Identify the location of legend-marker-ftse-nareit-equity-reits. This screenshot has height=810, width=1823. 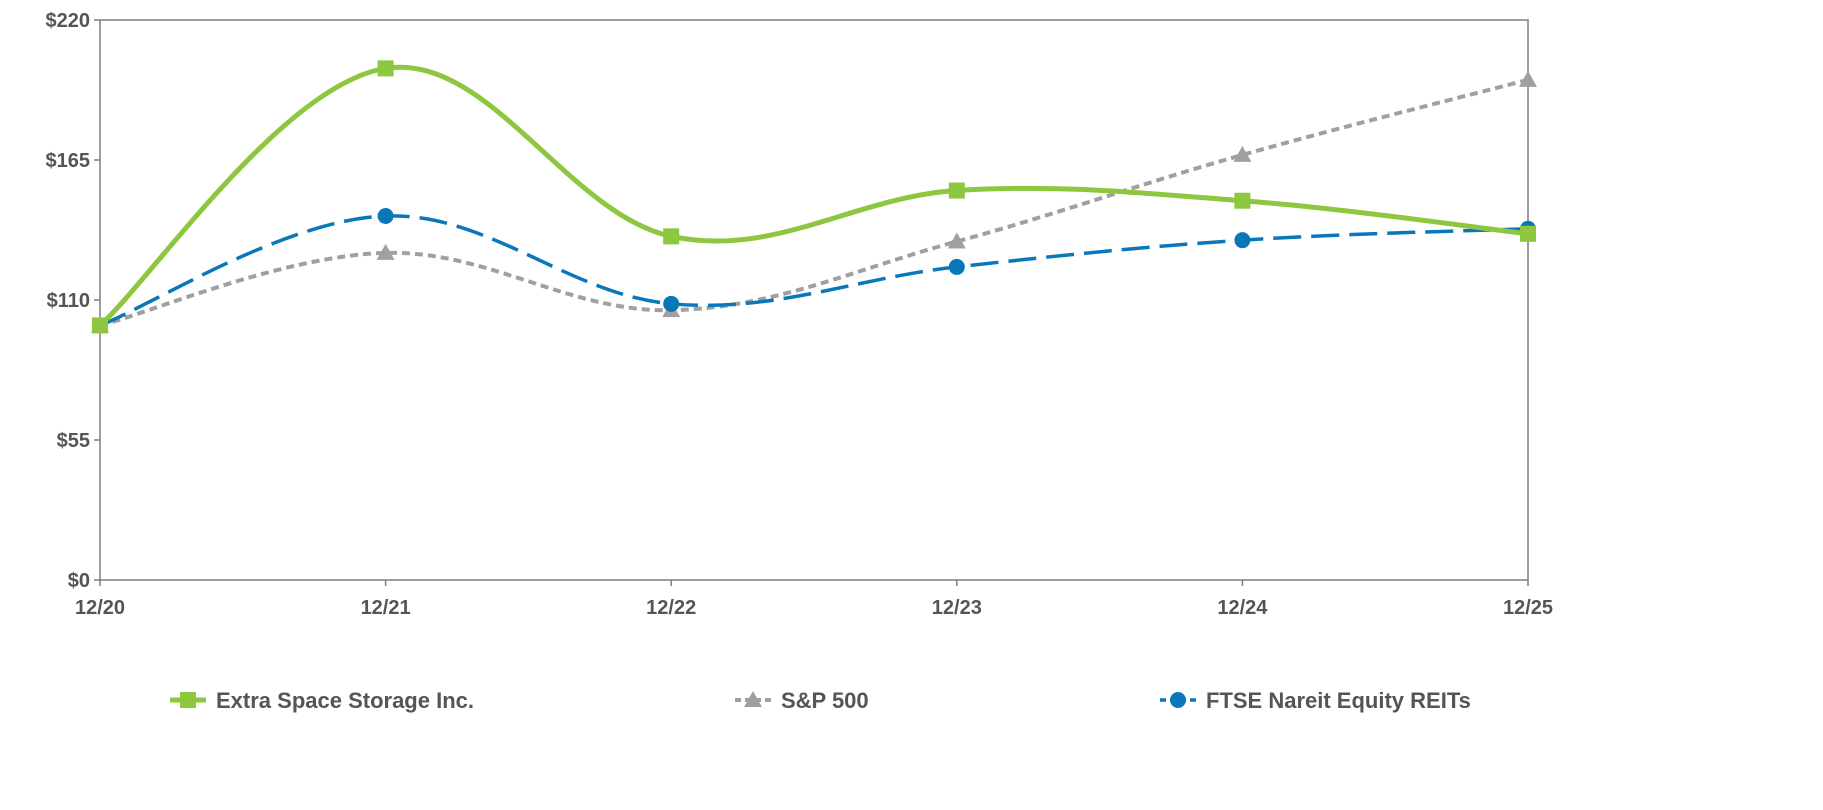
(1178, 700).